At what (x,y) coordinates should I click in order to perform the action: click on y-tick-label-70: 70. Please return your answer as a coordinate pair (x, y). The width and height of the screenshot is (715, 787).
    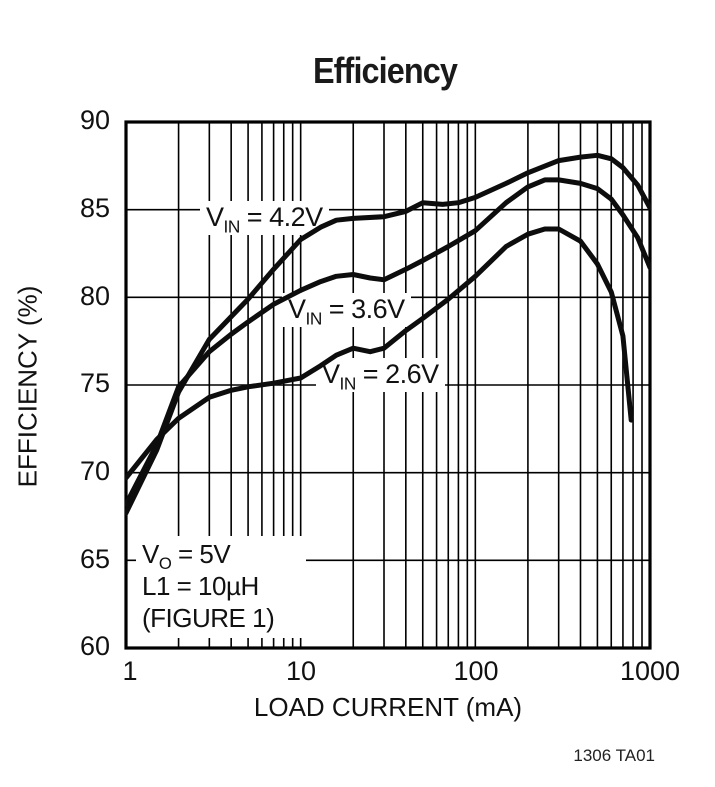
    Looking at the image, I should click on (94, 471).